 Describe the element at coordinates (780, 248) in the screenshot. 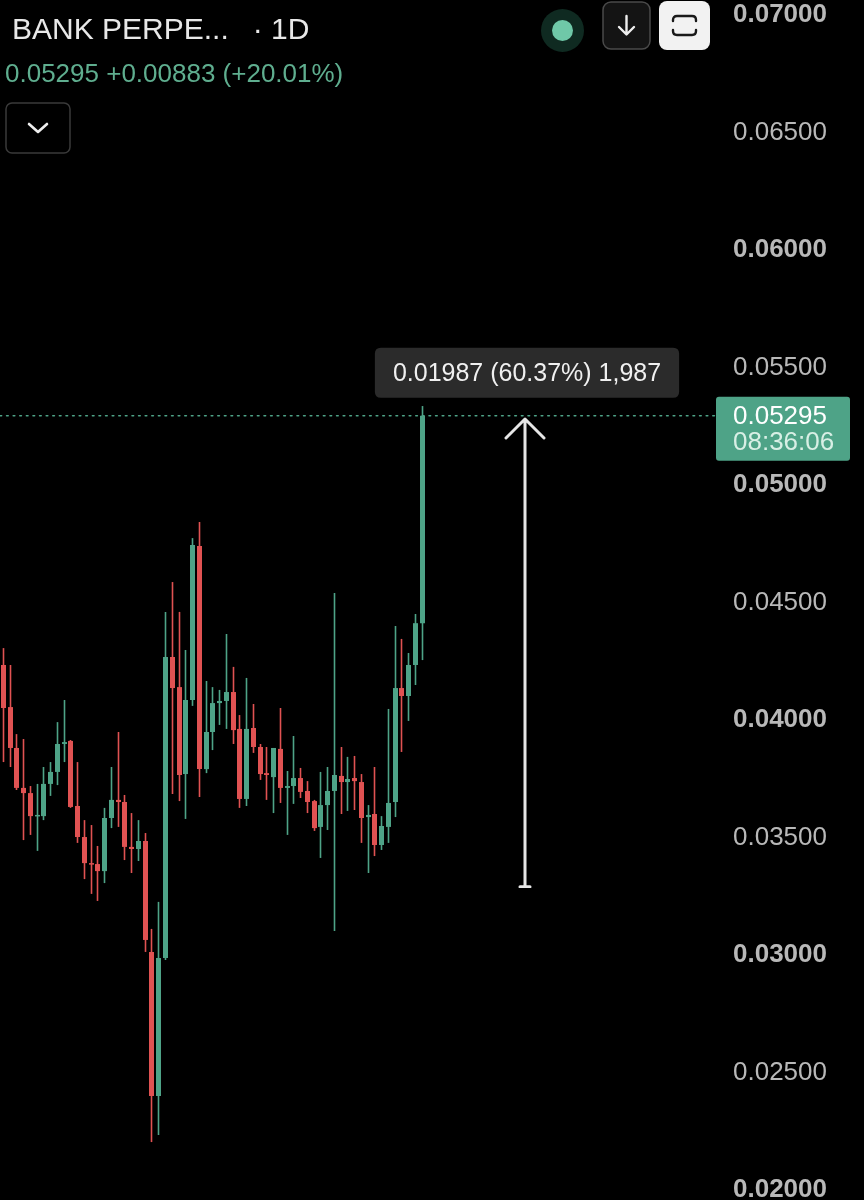

I see `y-tick-label: 0.06000` at that location.